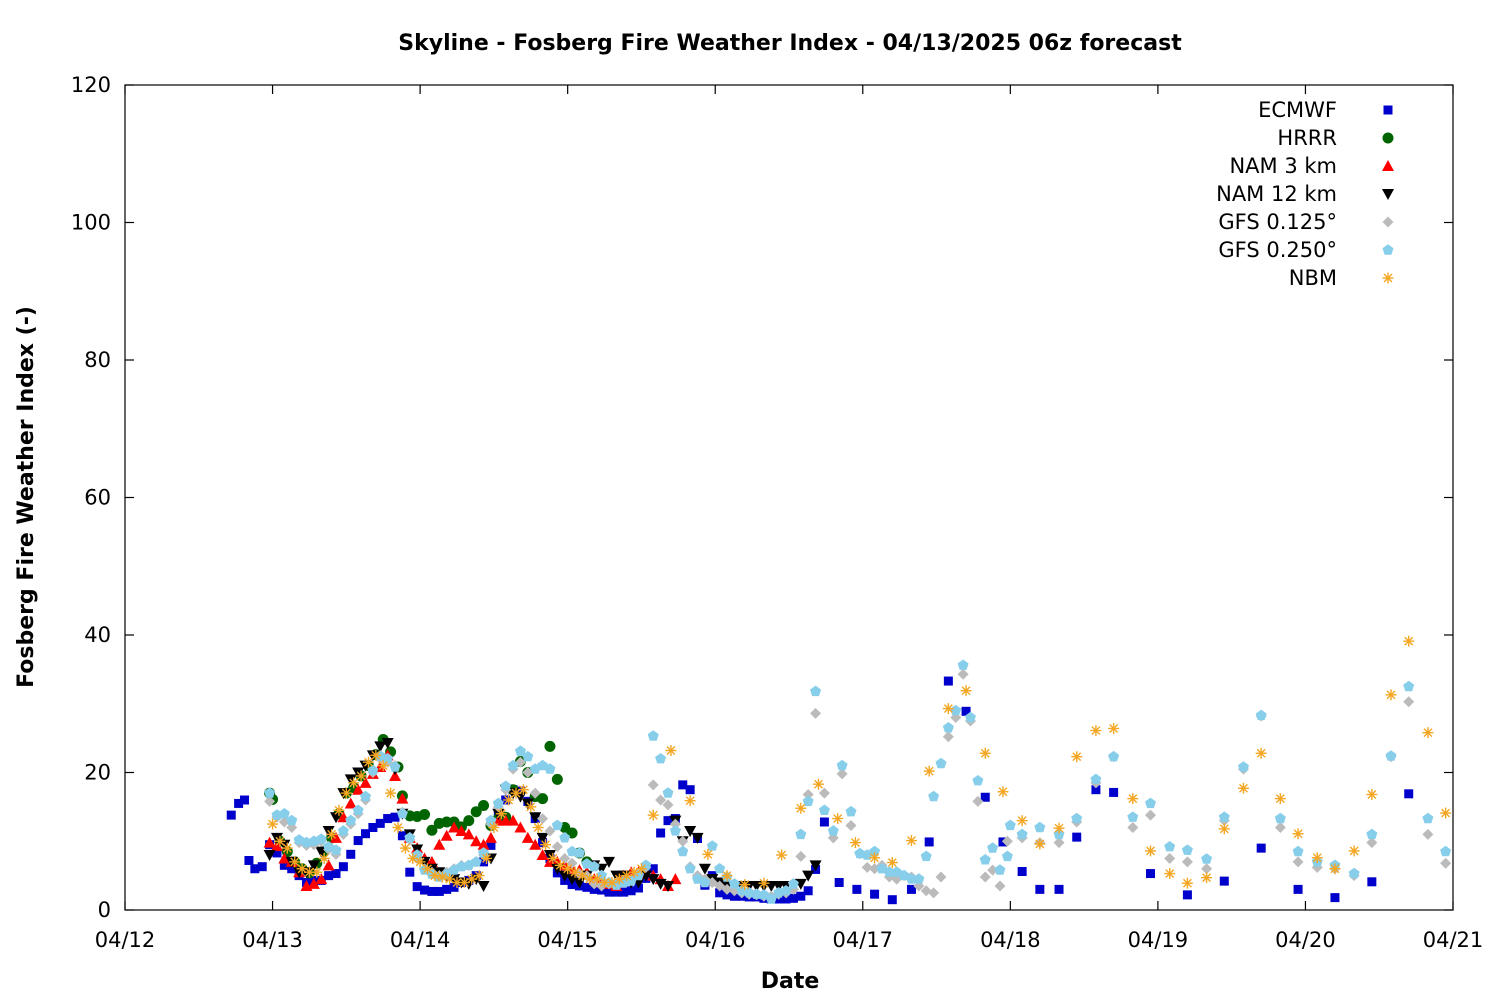 This screenshot has height=1000, width=1500. What do you see at coordinates (97, 635) in the screenshot?
I see `y-tick-label: 40` at bounding box center [97, 635].